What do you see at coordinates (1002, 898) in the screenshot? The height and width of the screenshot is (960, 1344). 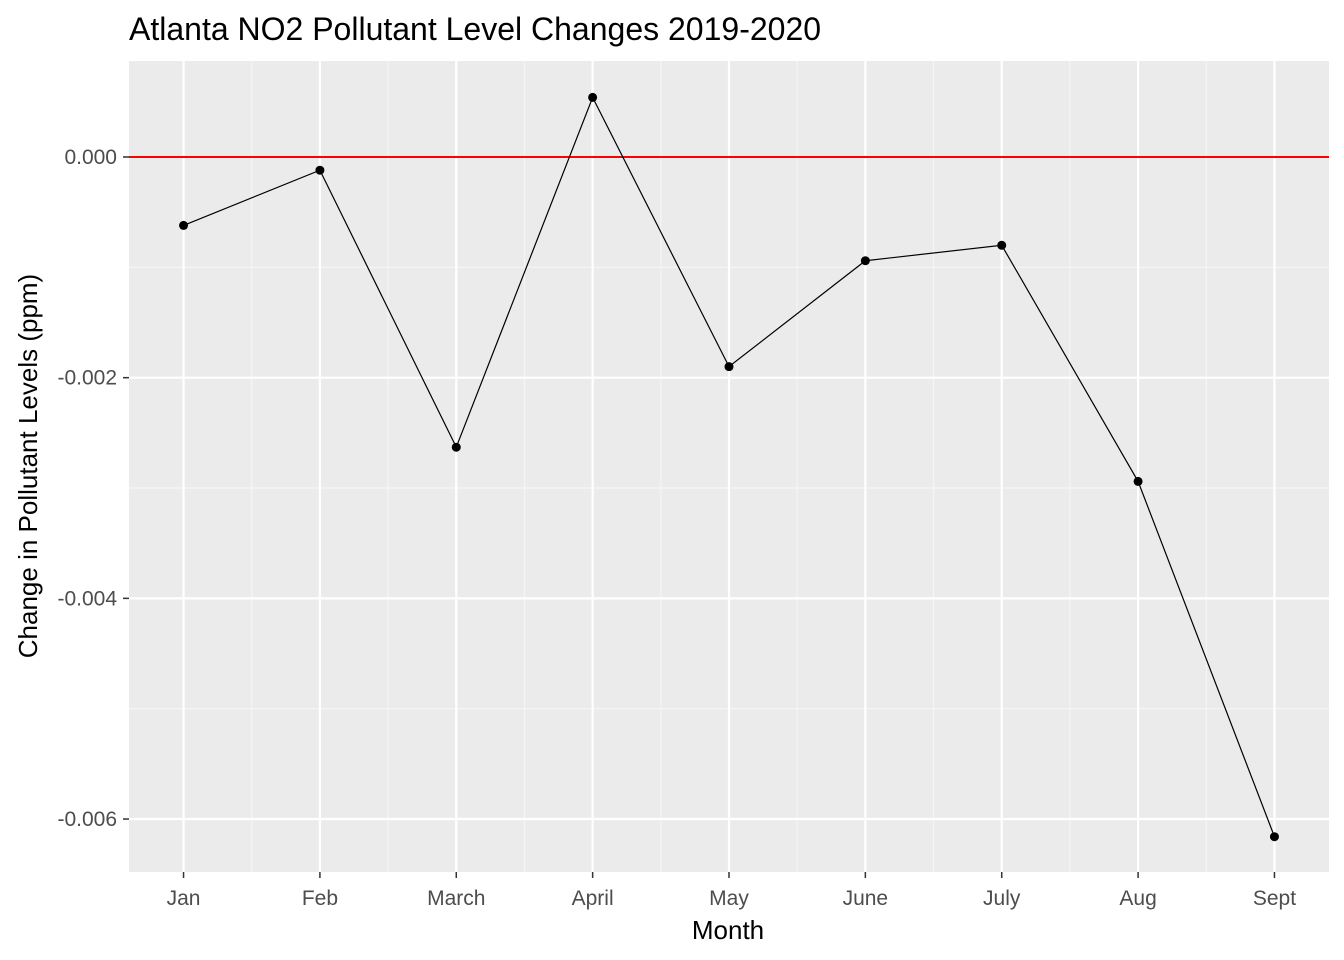 I see `x-tick-label: July` at bounding box center [1002, 898].